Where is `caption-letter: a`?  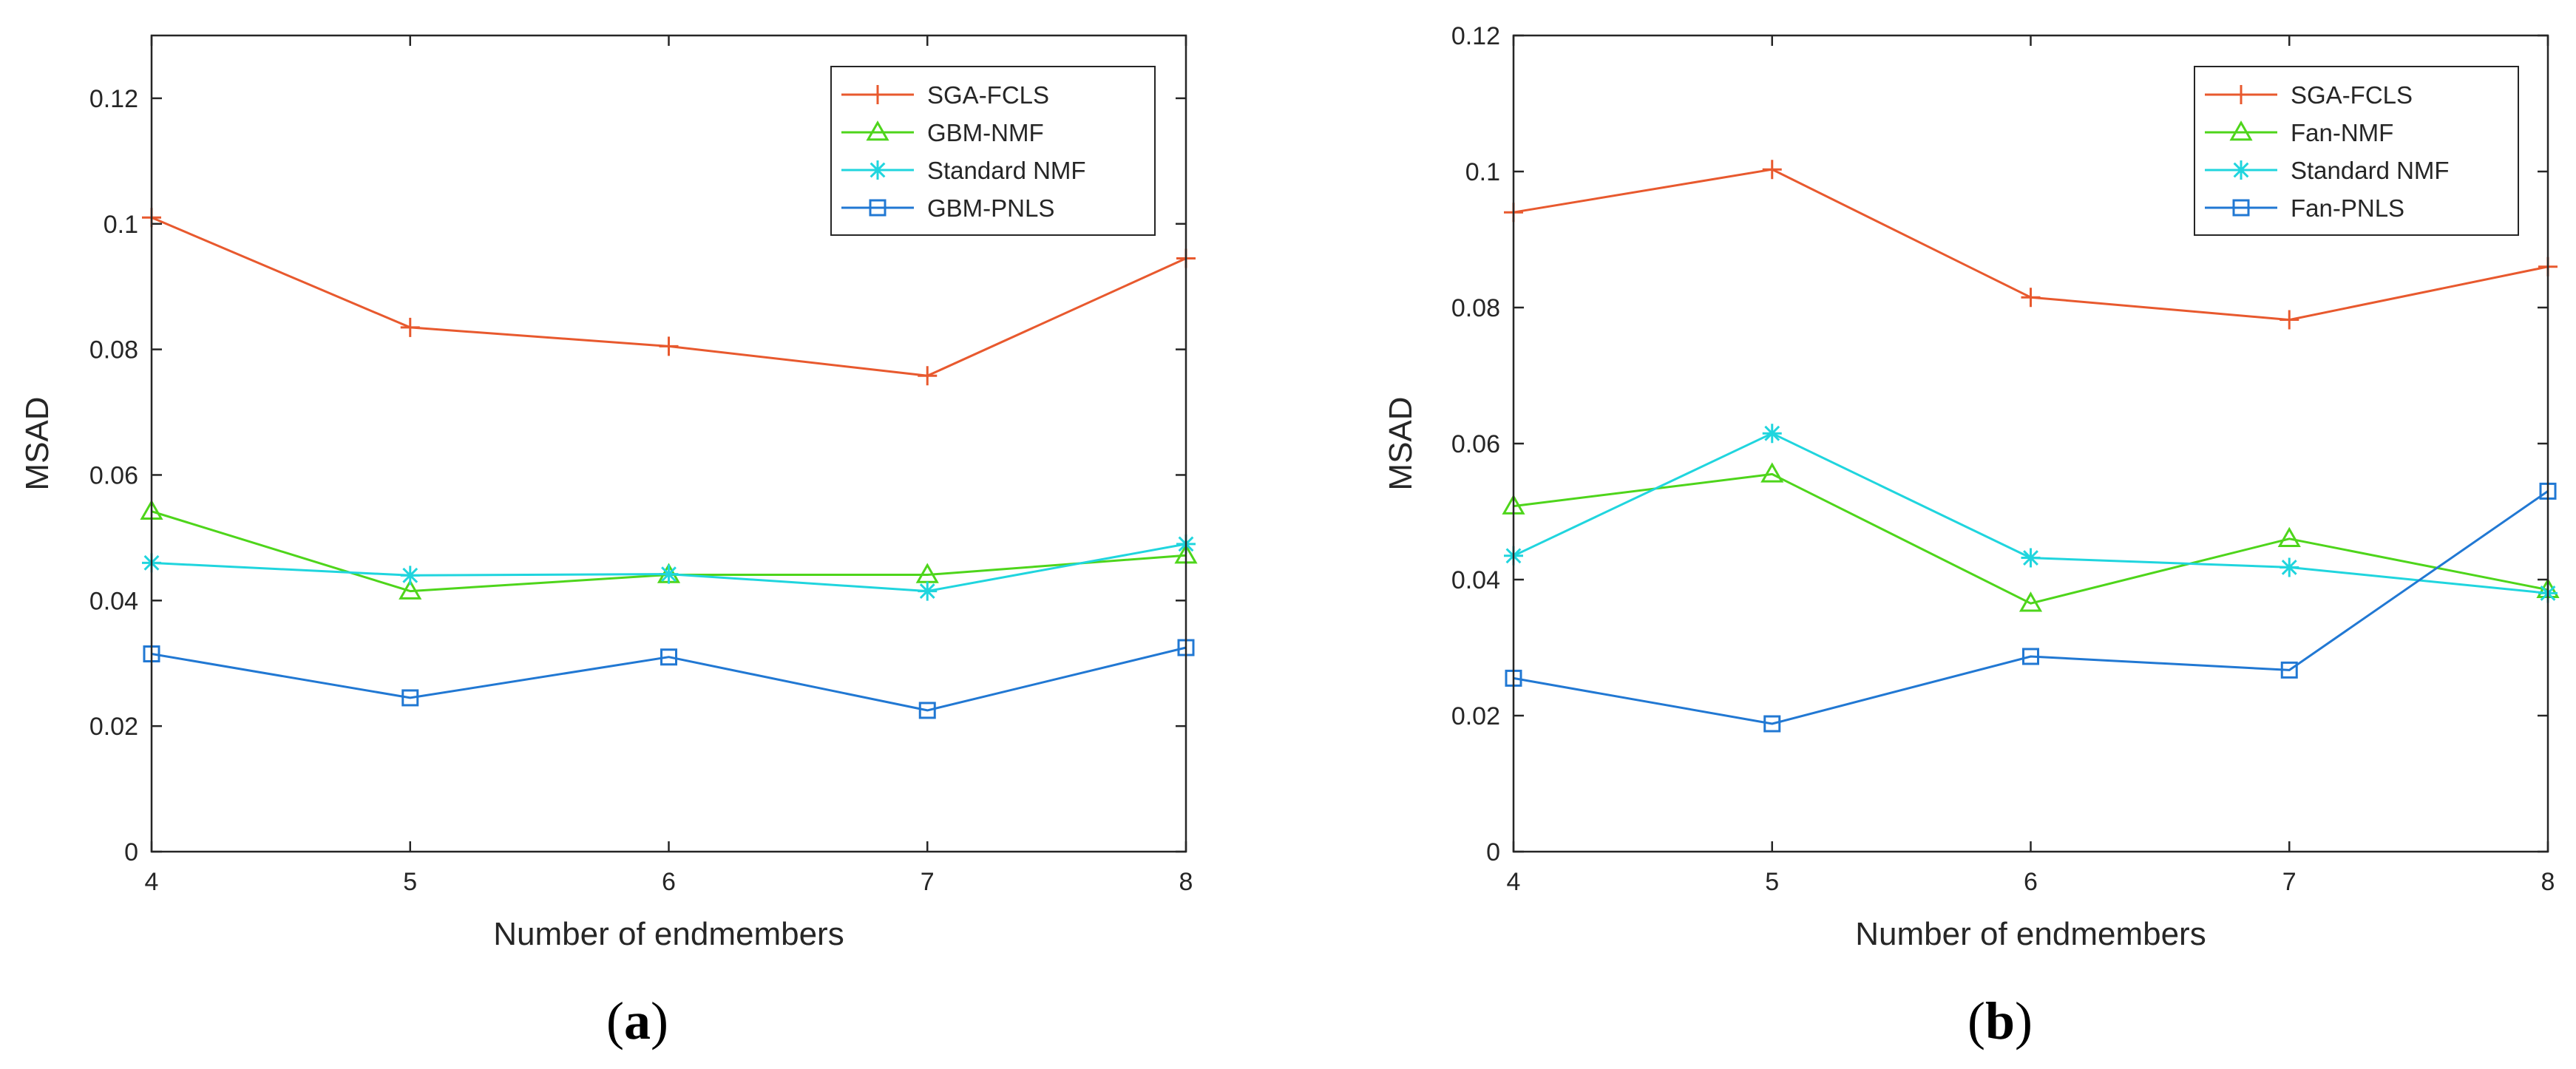 caption-letter: a is located at coordinates (637, 1021).